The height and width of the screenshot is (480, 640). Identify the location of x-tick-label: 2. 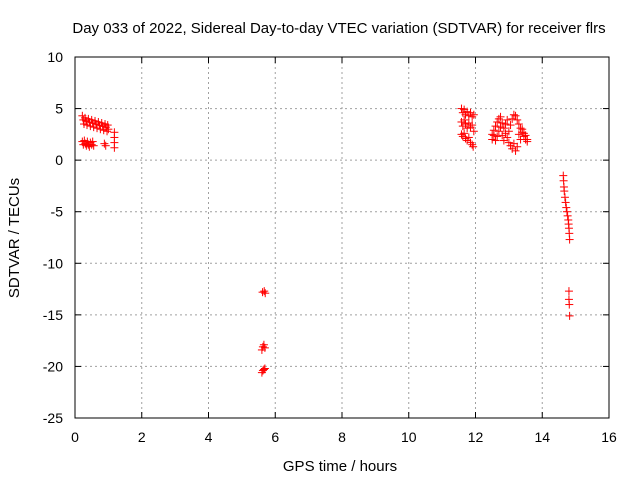
(142, 437).